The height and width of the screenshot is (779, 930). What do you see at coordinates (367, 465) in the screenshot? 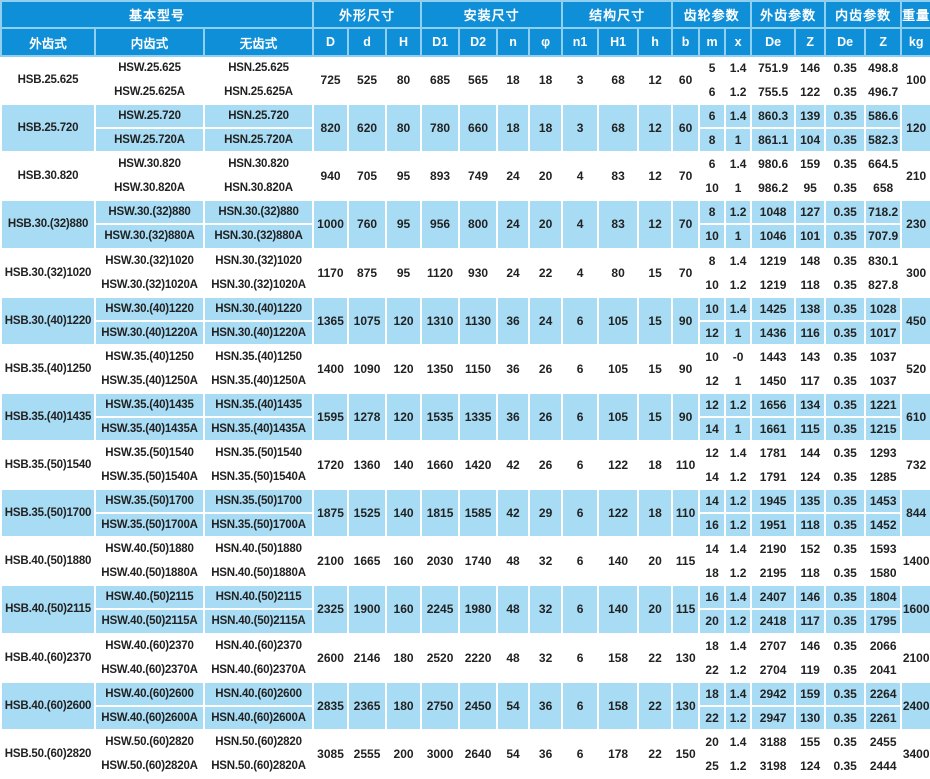
I see `cell-d: 1360` at bounding box center [367, 465].